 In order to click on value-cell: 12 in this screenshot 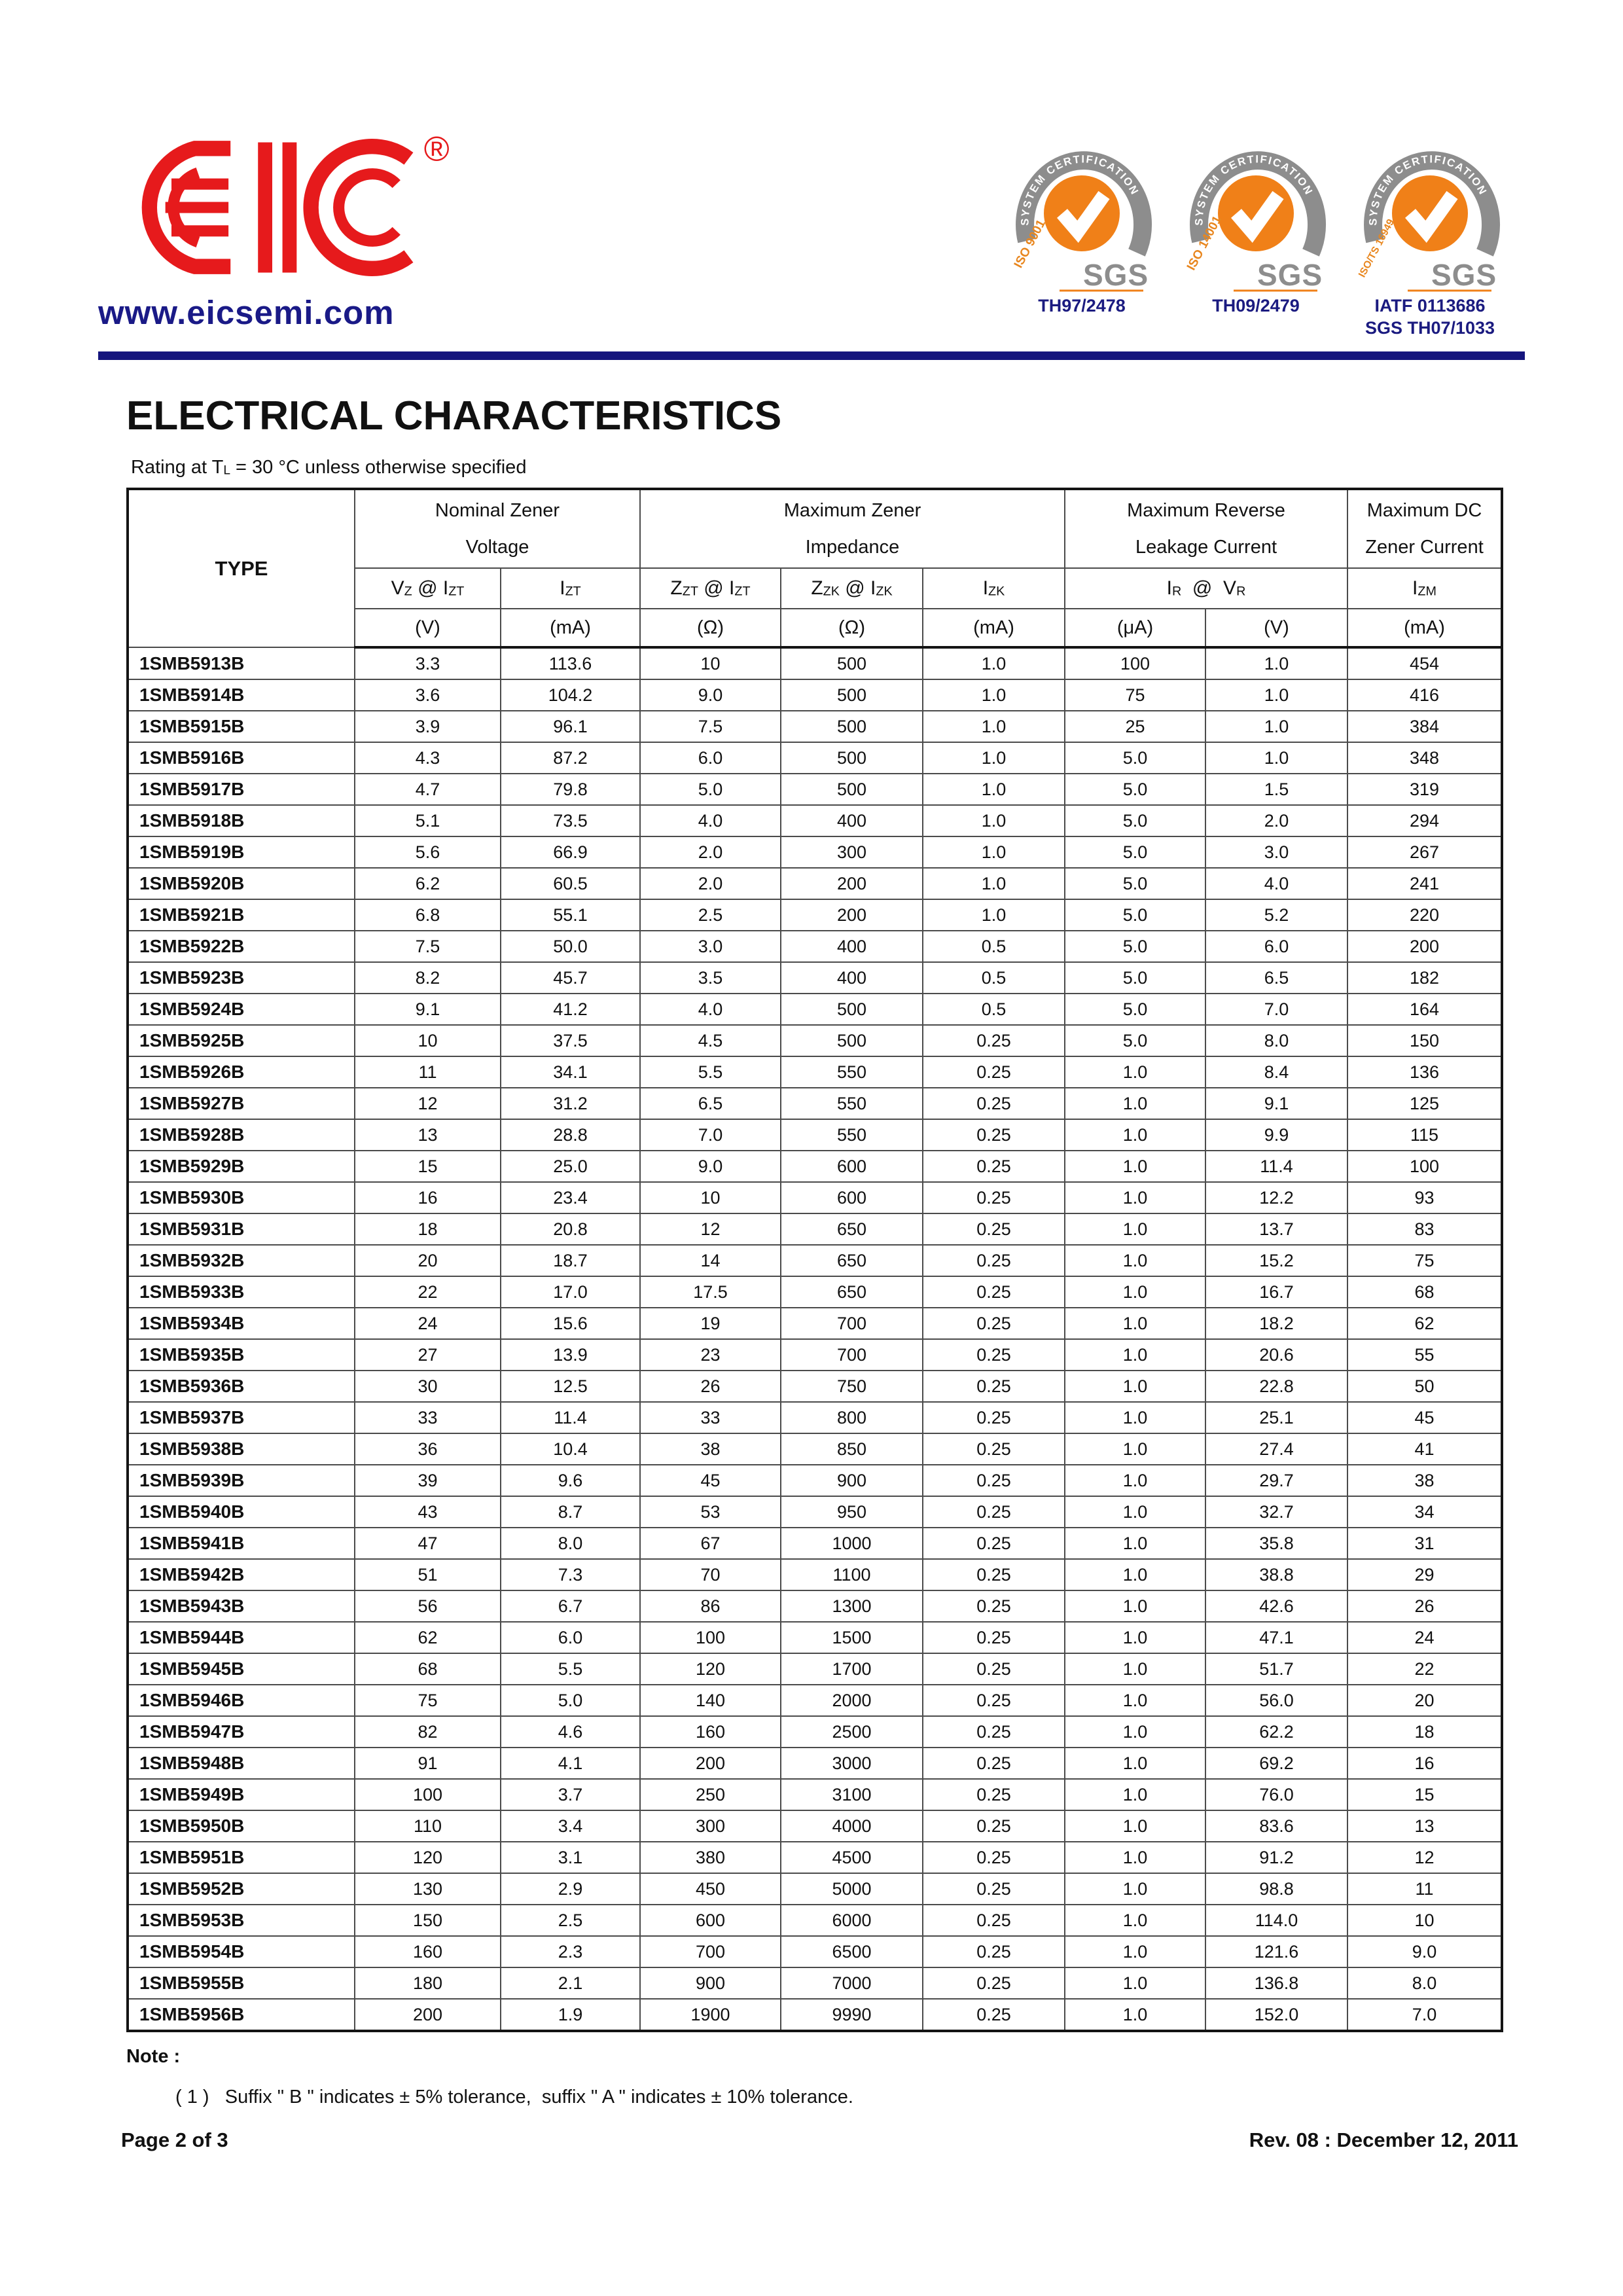, I will do `click(710, 1229)`.